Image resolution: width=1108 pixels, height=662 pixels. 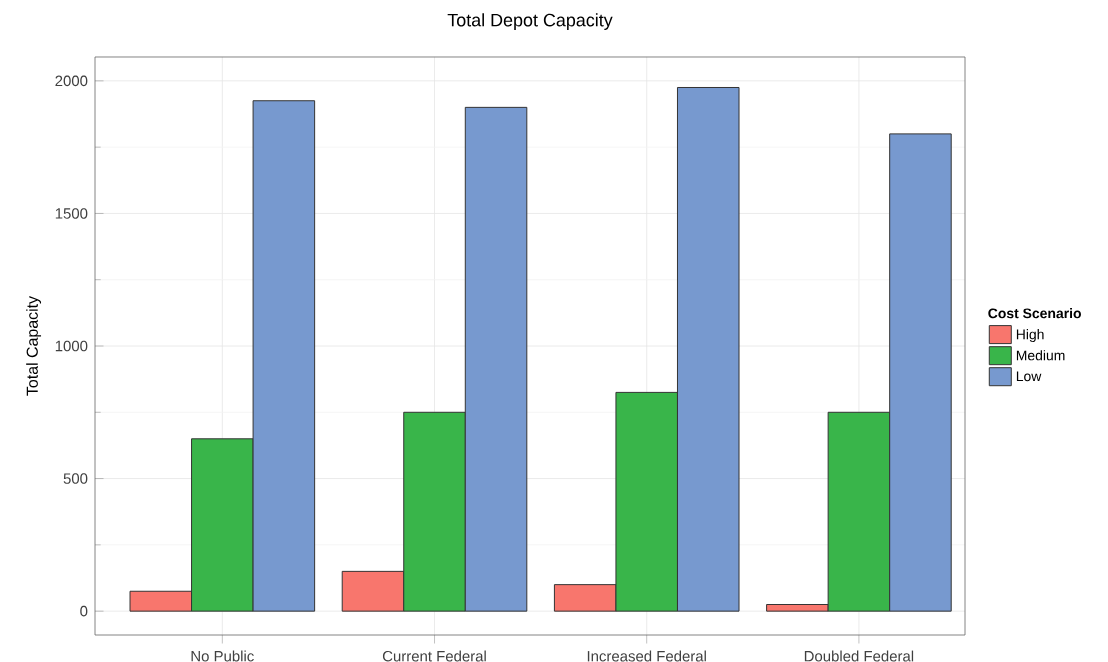 What do you see at coordinates (34, 346) in the screenshot?
I see `y-axis-title: Total Capacity` at bounding box center [34, 346].